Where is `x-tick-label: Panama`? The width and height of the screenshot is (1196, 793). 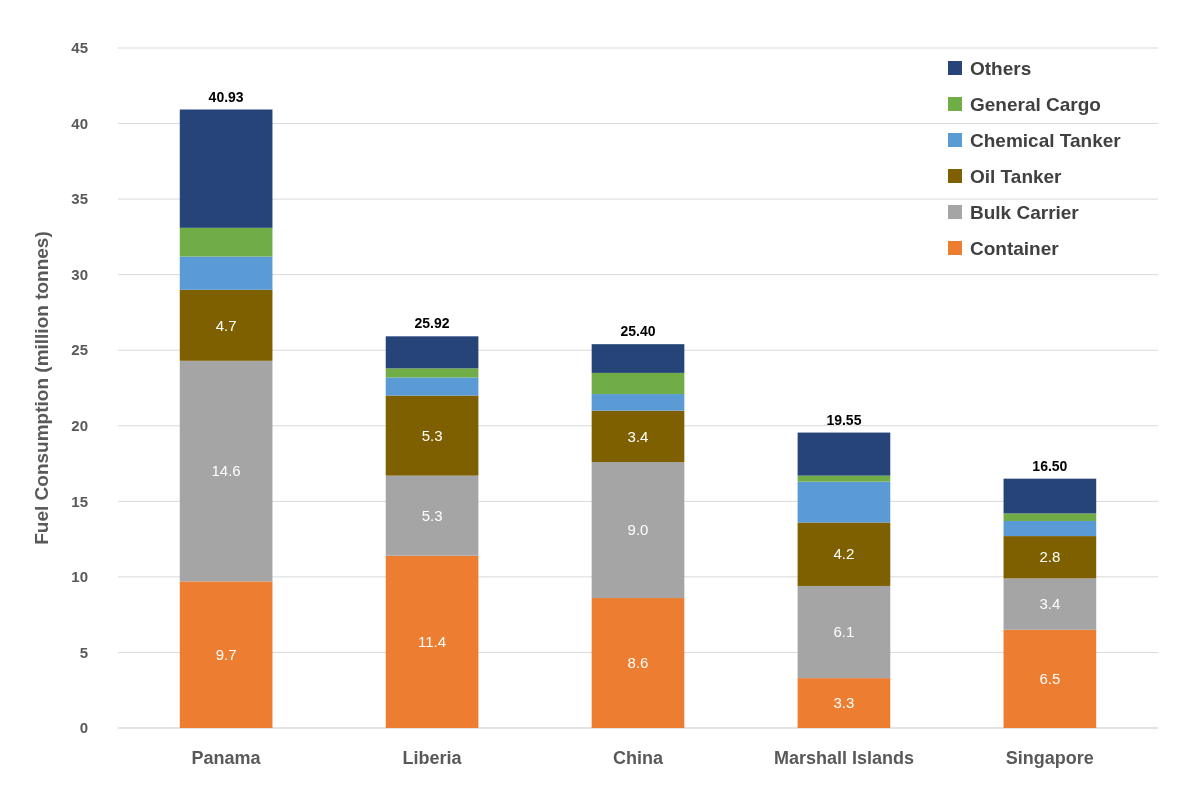
x-tick-label: Panama is located at coordinates (226, 758).